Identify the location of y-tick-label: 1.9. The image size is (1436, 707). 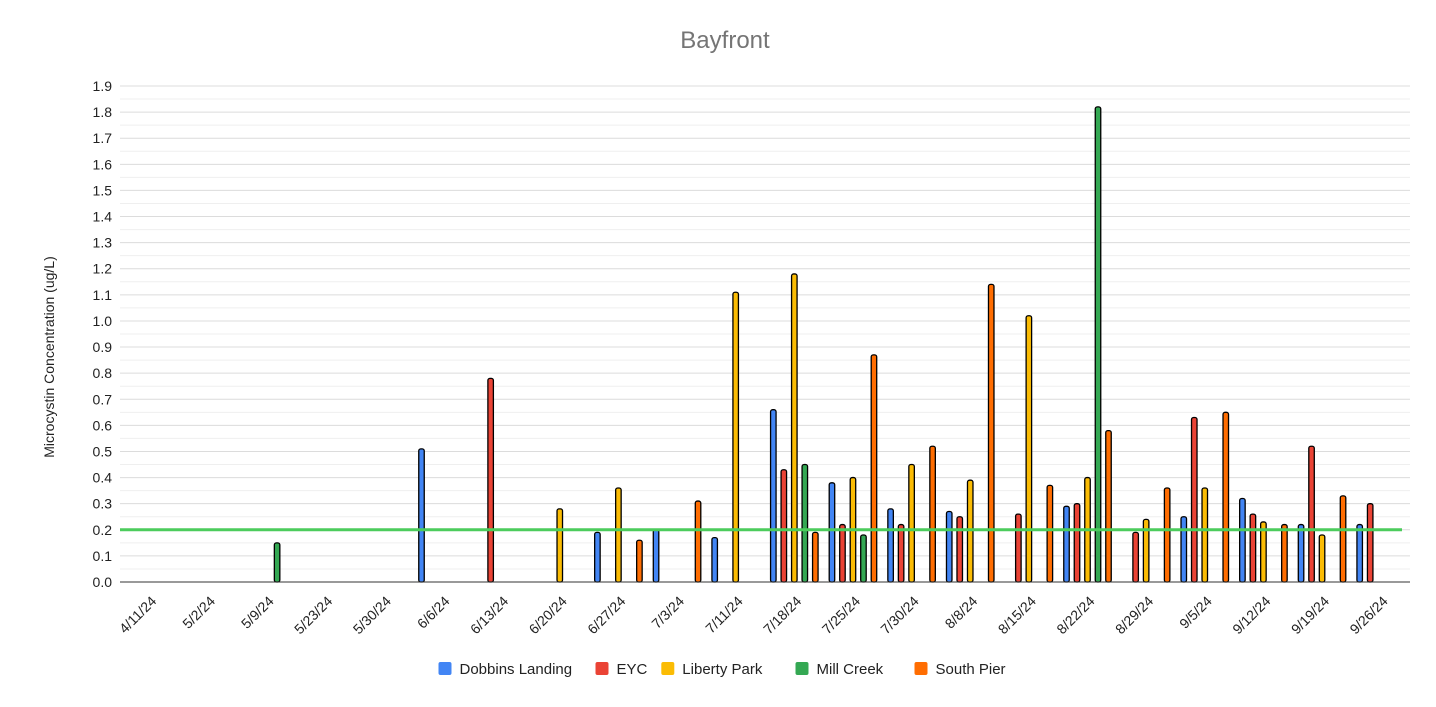
(103, 86).